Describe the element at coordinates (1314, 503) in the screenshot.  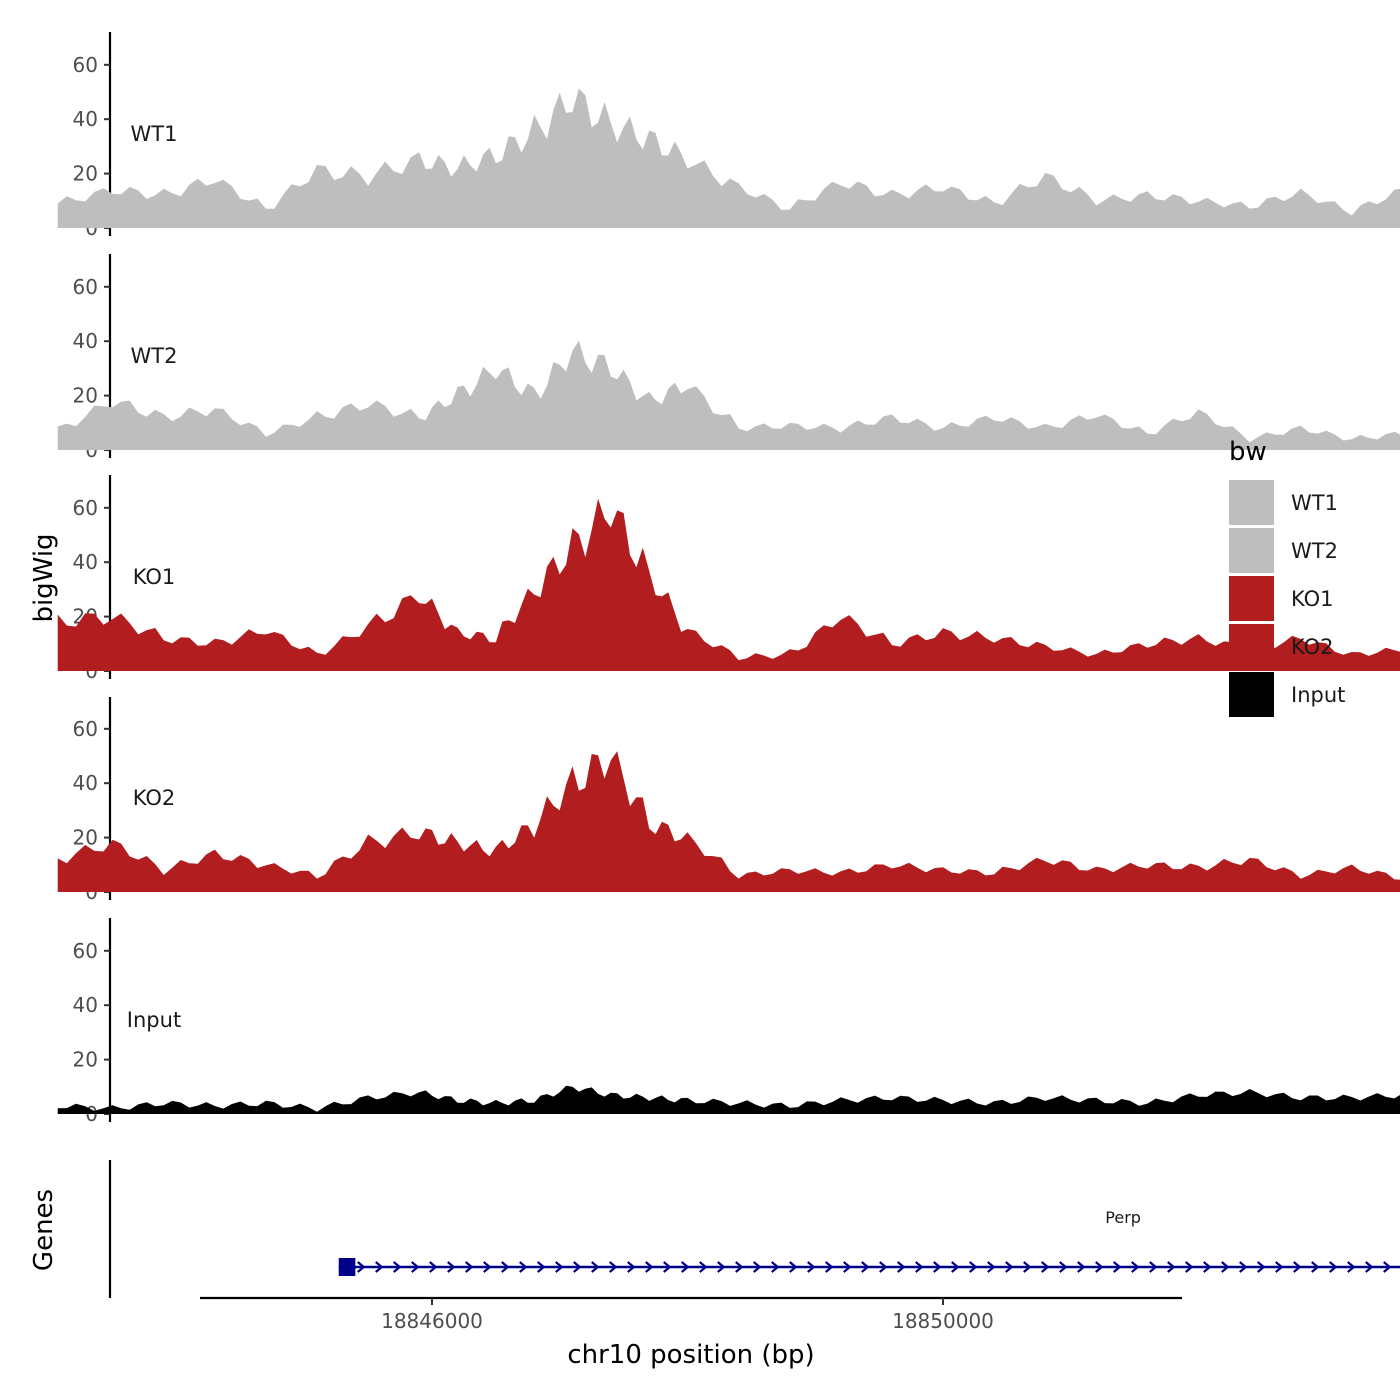
I see `legend-label-wt1: WT1` at that location.